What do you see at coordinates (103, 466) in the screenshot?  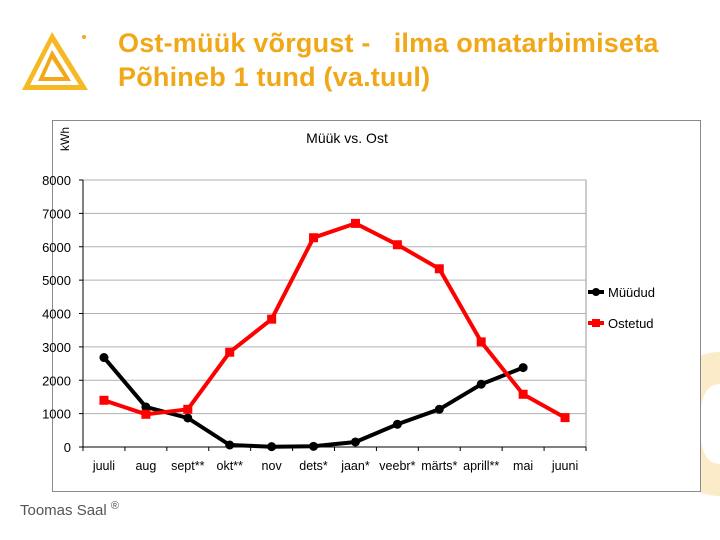 I see `x-tick-label: juuli` at bounding box center [103, 466].